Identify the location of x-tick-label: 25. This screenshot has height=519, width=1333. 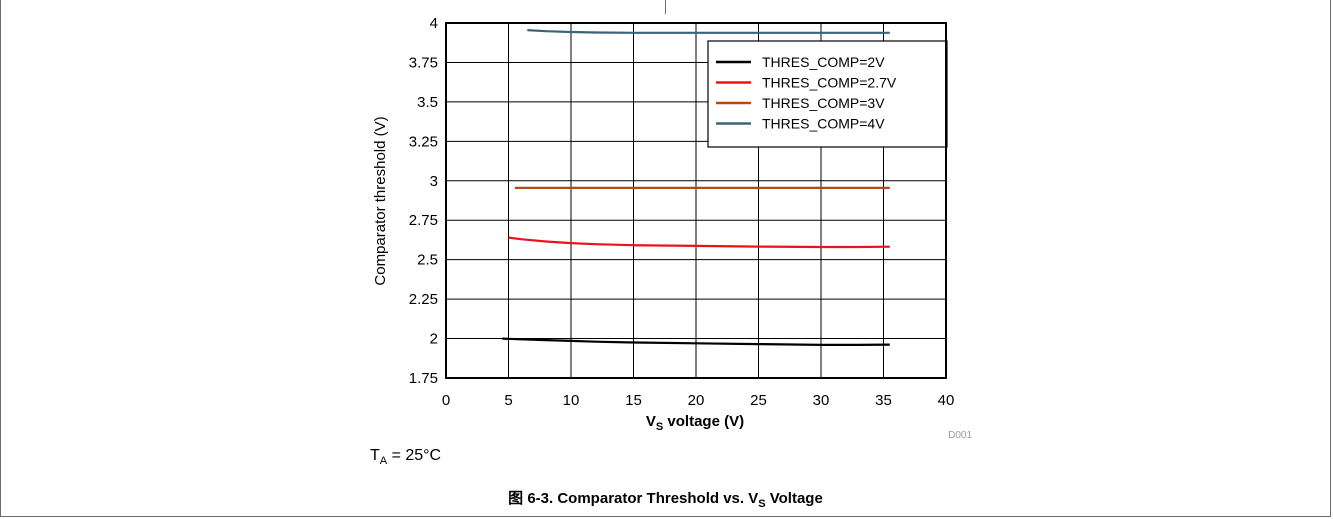
(758, 400).